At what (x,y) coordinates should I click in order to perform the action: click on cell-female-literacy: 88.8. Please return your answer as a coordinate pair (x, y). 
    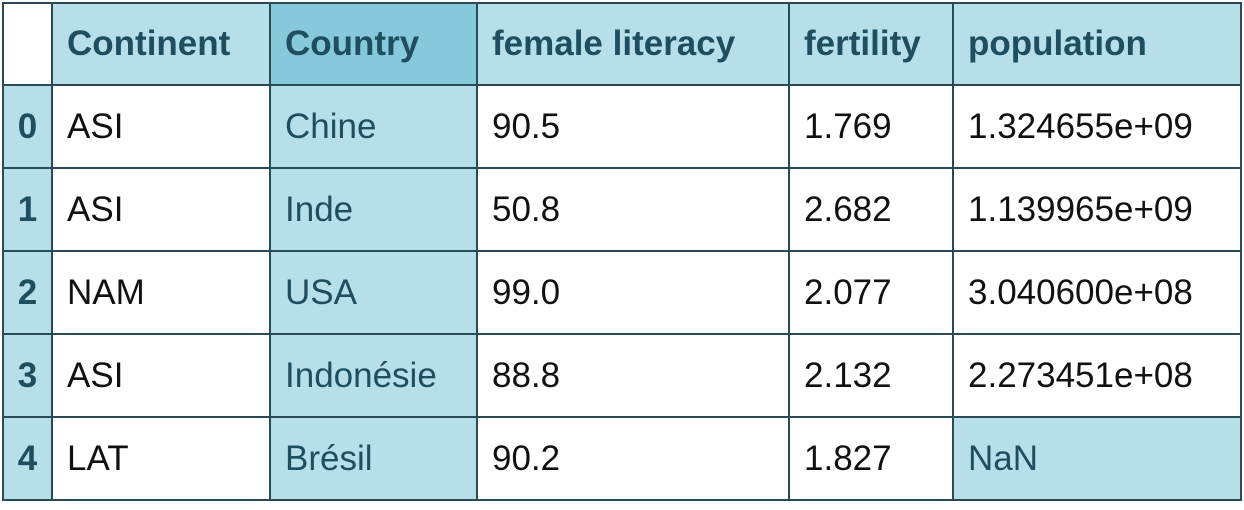
    Looking at the image, I should click on (633, 375).